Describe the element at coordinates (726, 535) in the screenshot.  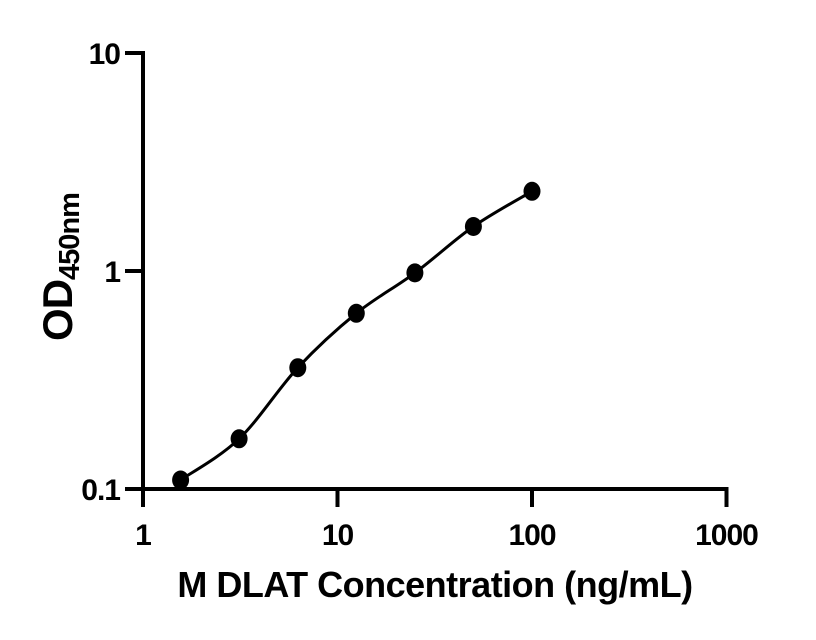
I see `x-tick-label: 1000` at that location.